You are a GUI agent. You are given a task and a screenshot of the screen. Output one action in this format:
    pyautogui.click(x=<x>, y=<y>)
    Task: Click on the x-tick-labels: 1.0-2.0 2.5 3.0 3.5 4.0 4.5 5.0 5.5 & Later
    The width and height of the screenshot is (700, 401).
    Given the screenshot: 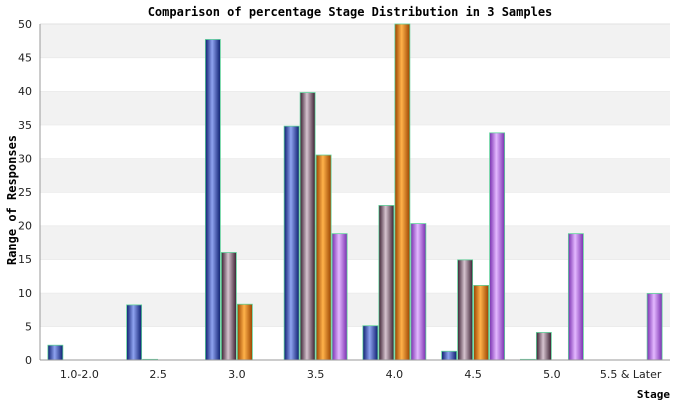 What is the action you would take?
    pyautogui.click(x=361, y=374)
    